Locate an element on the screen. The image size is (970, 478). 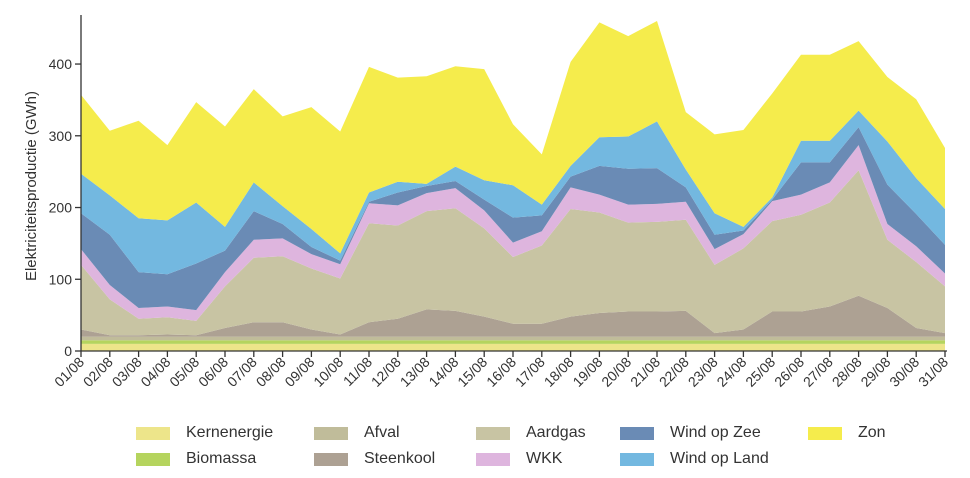
x-tick-label: 19/08 is located at coordinates (587, 372).